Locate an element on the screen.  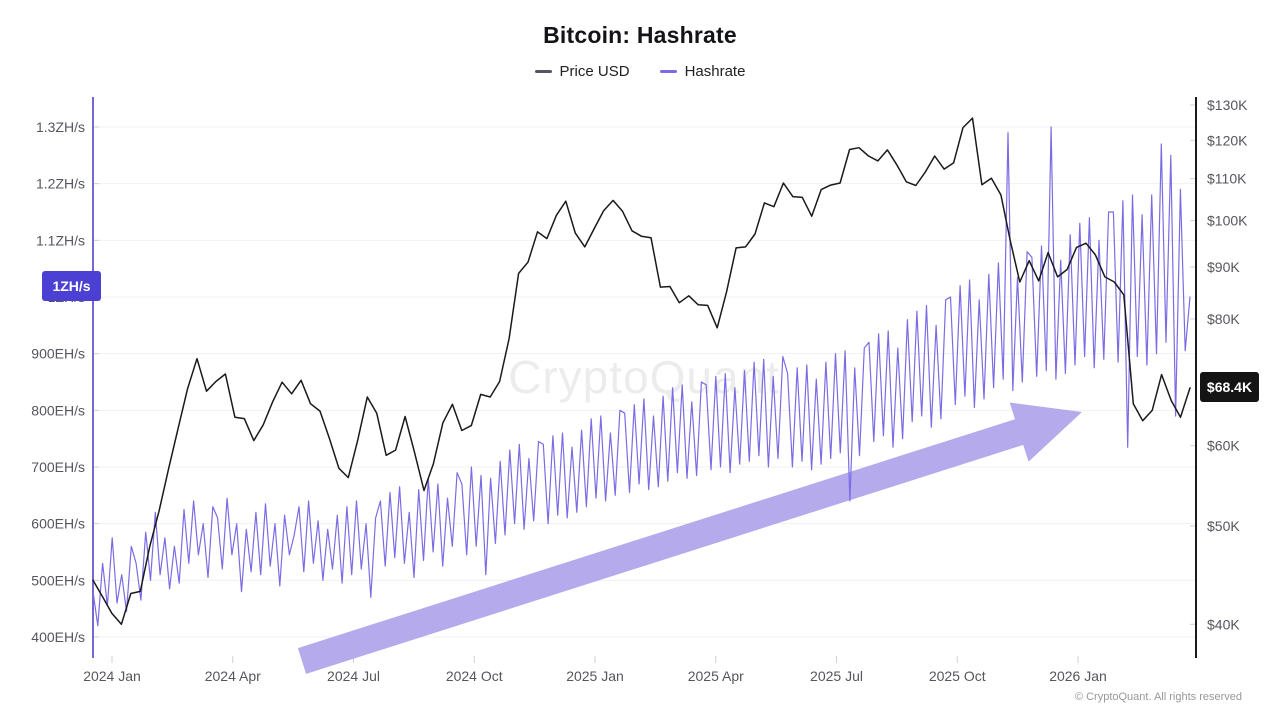
left-axis-tick-label: 900EH/s is located at coordinates (58, 354).